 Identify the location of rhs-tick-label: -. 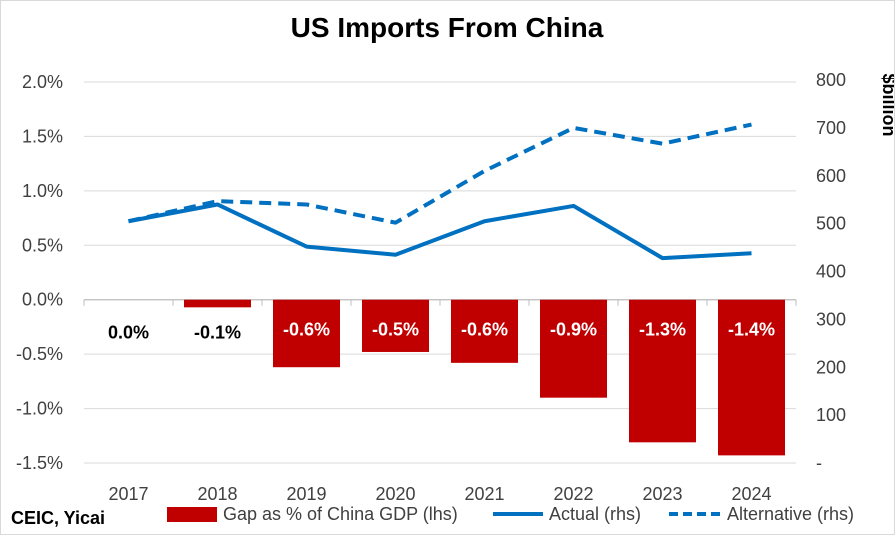
(819, 463).